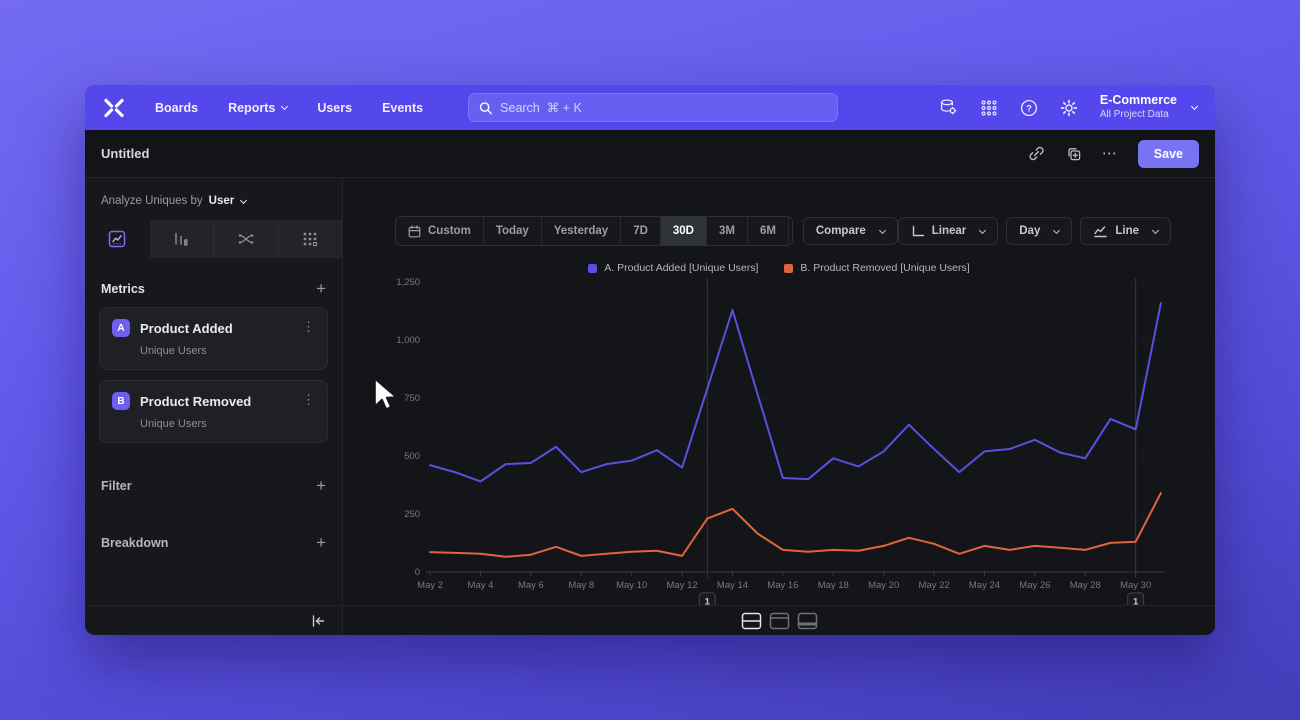 The width and height of the screenshot is (1300, 720). Describe the element at coordinates (412, 398) in the screenshot. I see `y-axis-tick-label: 750` at that location.